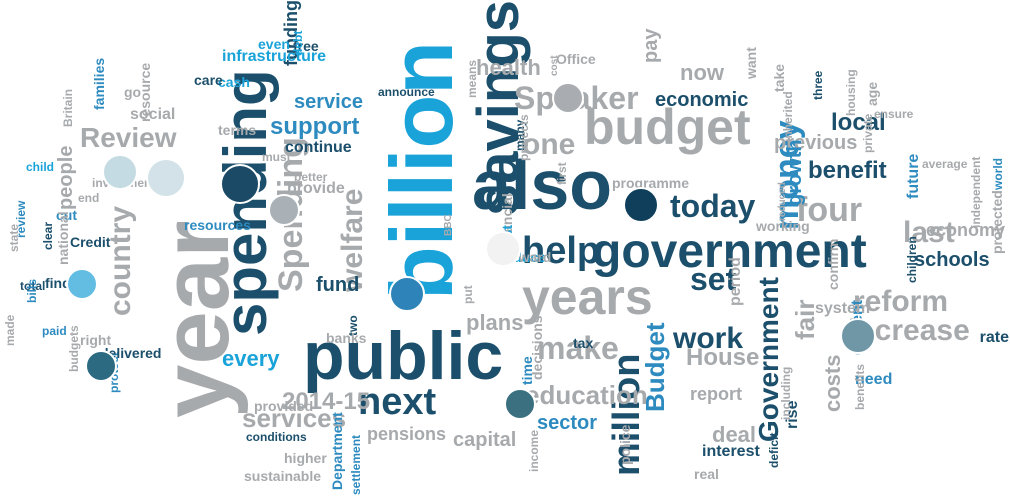 This screenshot has width=1010, height=497. Describe the element at coordinates (816, 143) in the screenshot. I see `word-previous: previous` at that location.